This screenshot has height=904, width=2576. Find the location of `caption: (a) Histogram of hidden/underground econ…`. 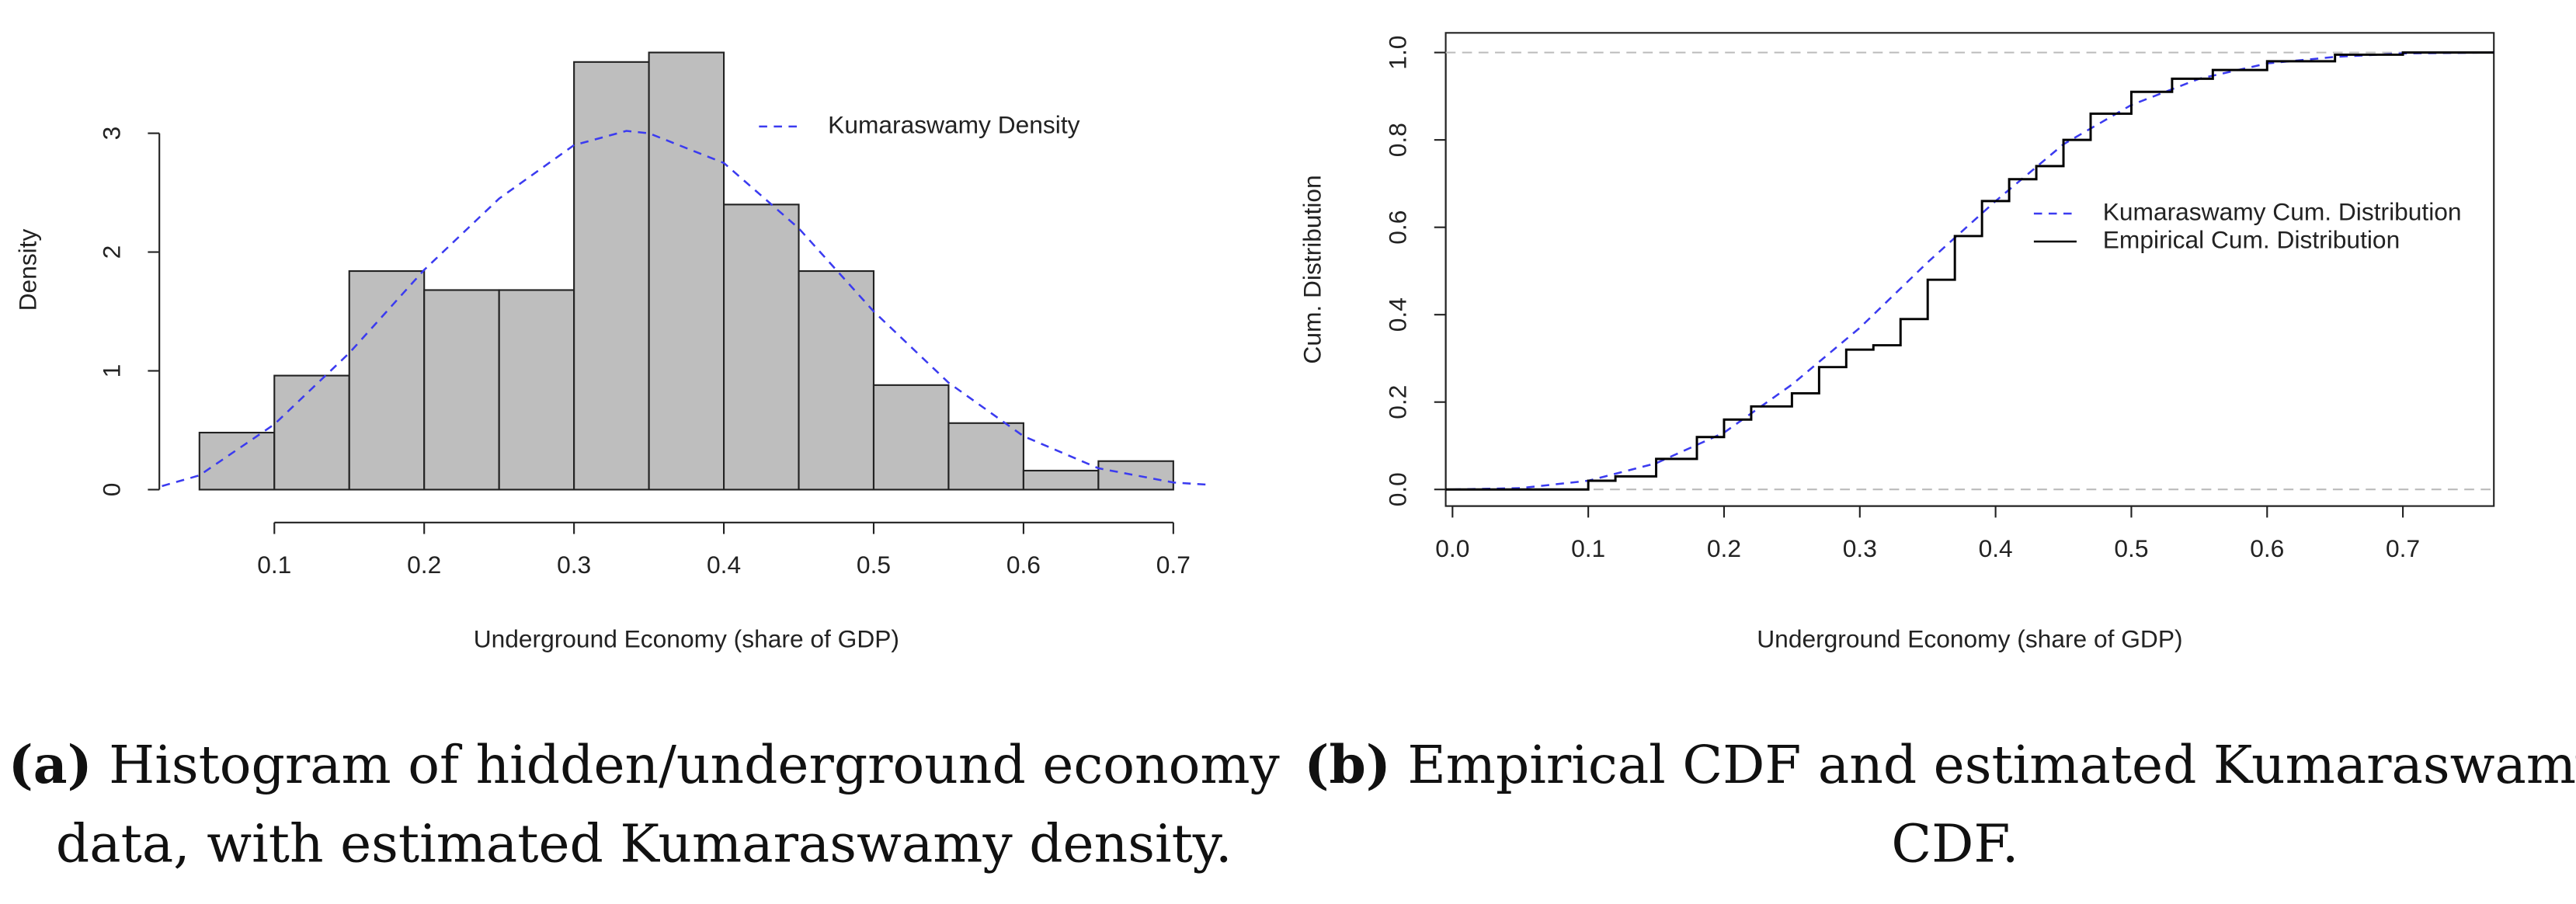

caption: (a) Histogram of hidden/underground econ… is located at coordinates (645, 764).